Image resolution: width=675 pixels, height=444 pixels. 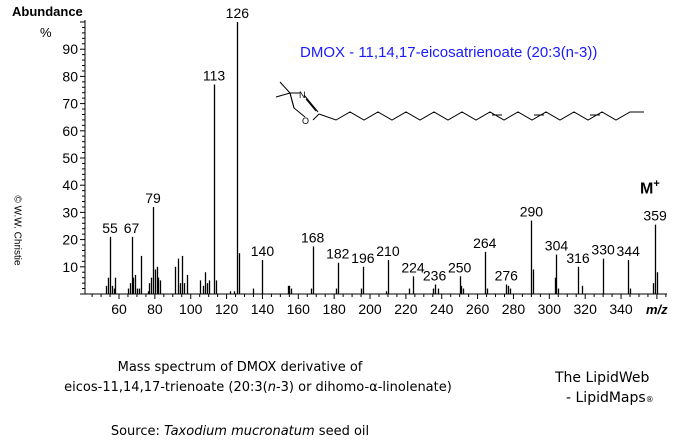 What do you see at coordinates (137, 431) in the screenshot?
I see `source-label: Source:` at bounding box center [137, 431].